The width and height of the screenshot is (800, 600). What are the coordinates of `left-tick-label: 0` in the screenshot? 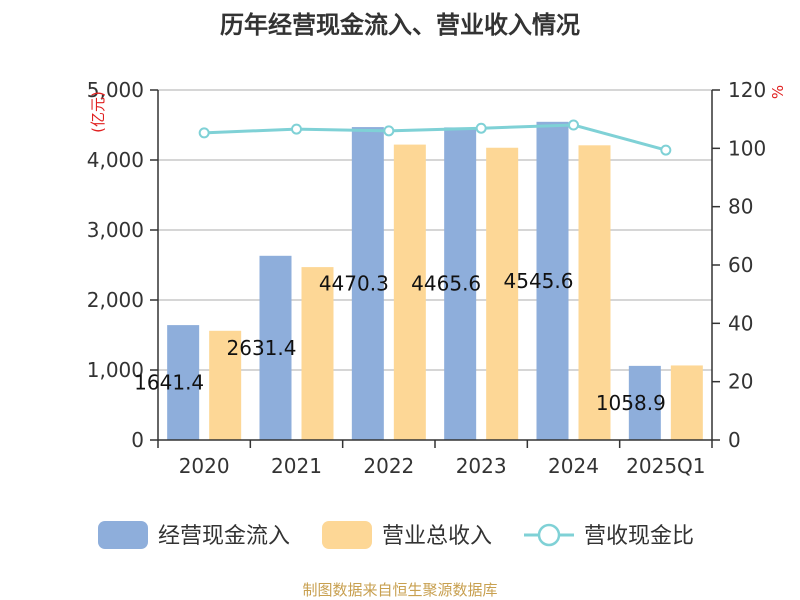 It's located at (137, 440).